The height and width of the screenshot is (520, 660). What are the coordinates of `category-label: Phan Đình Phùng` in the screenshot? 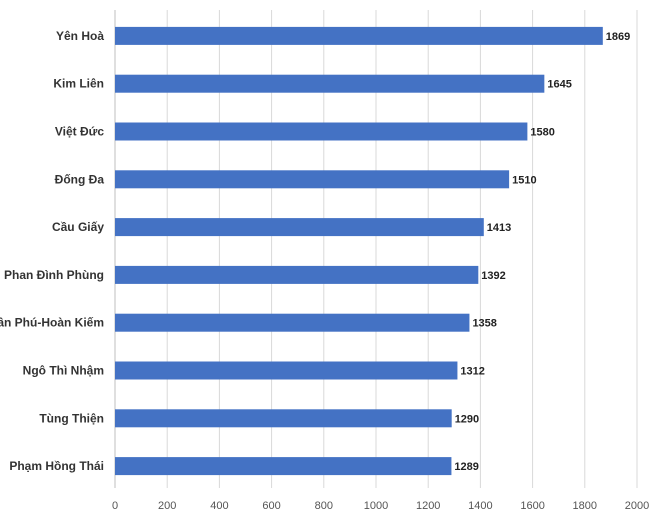 It's located at (54, 275).